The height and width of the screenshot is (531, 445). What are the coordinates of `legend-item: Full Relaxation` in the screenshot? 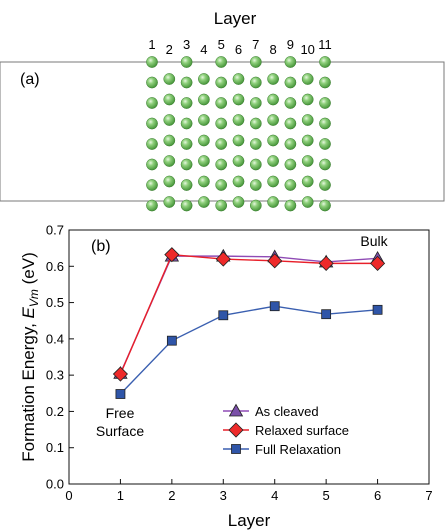 It's located at (282, 449).